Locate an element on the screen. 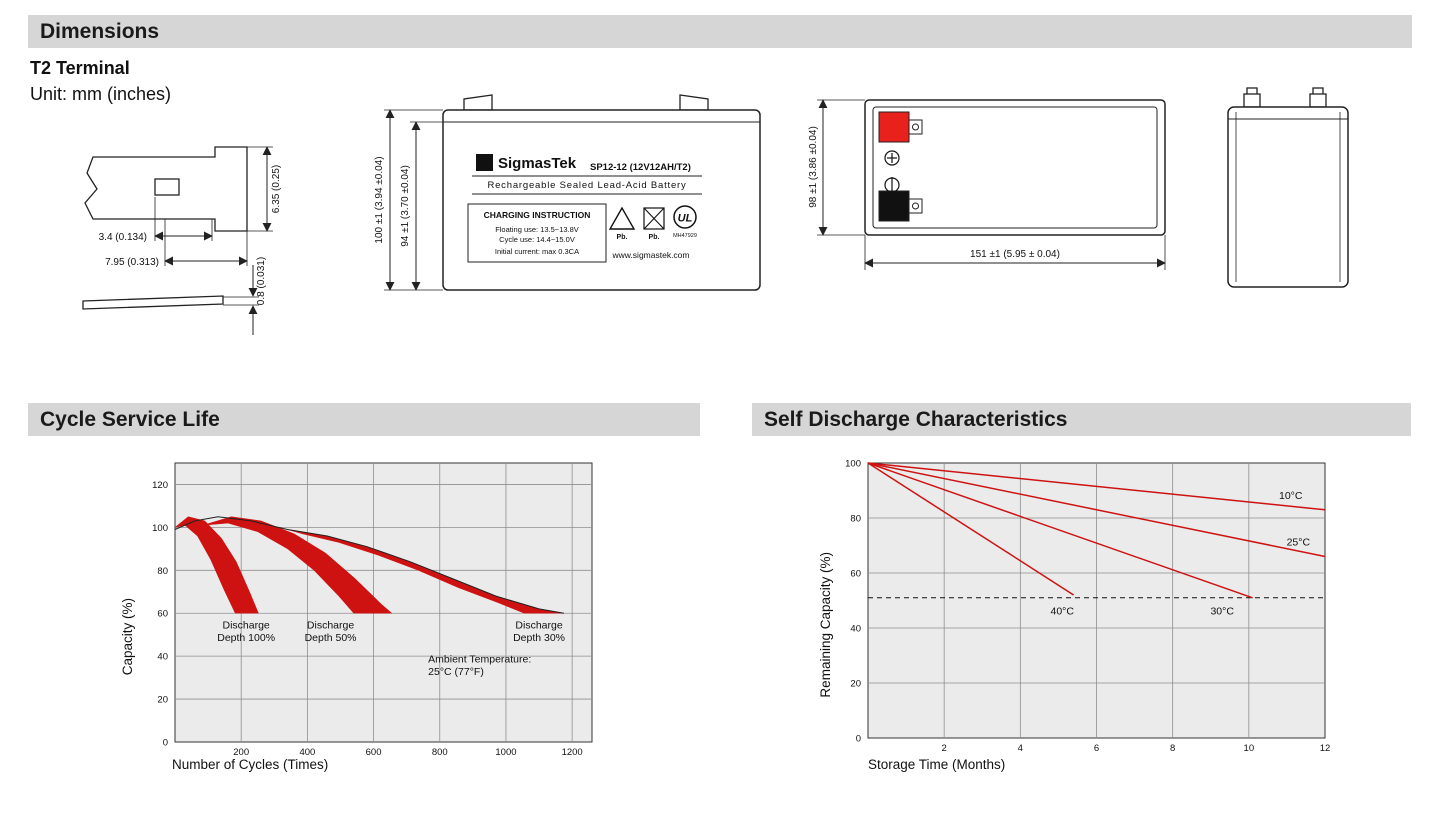 This screenshot has width=1434, height=815. x-tick-label: 1000 is located at coordinates (505, 752).